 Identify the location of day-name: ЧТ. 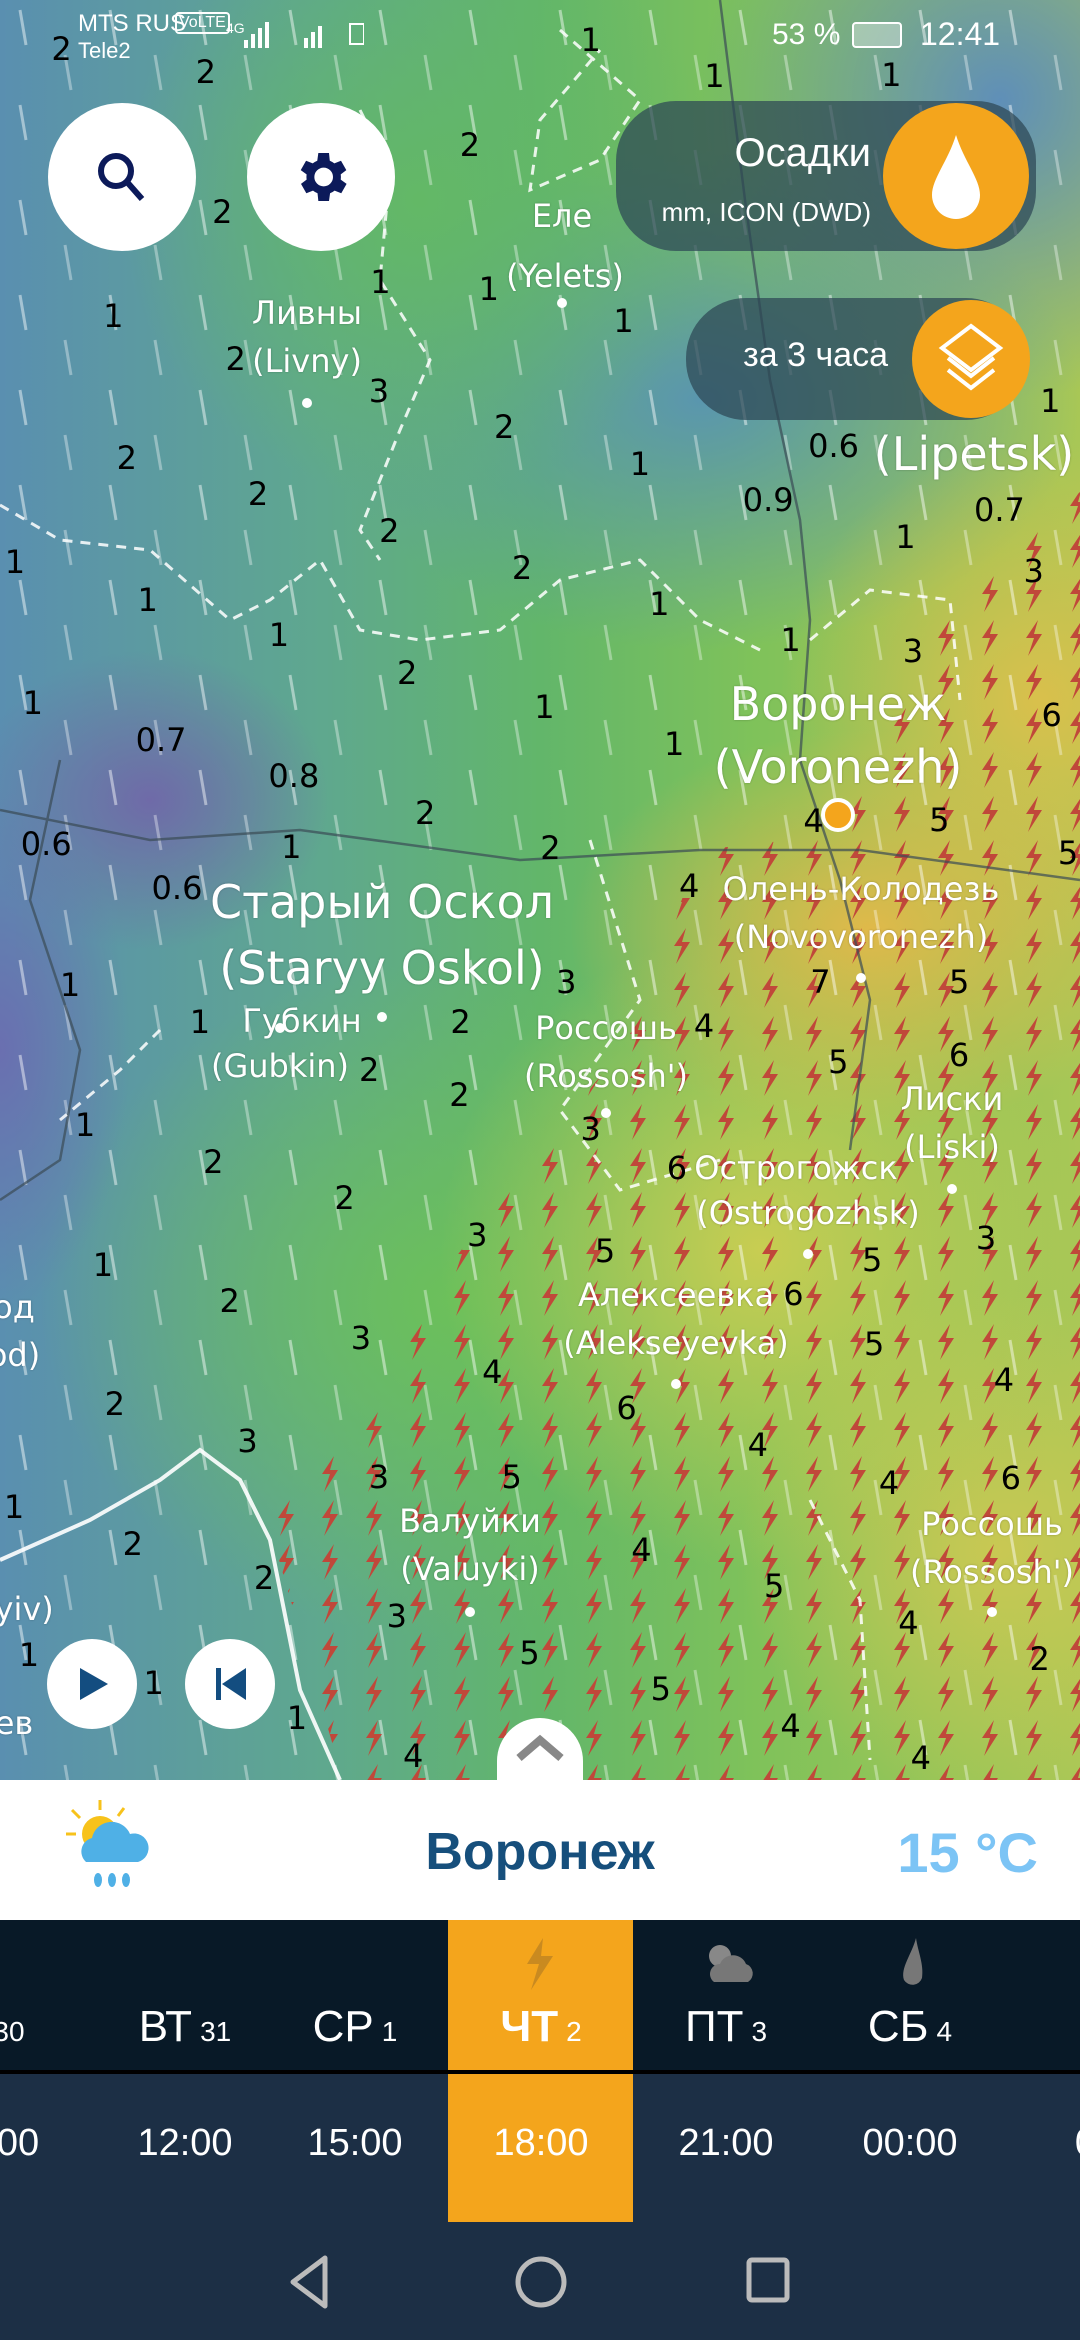
(529, 2026).